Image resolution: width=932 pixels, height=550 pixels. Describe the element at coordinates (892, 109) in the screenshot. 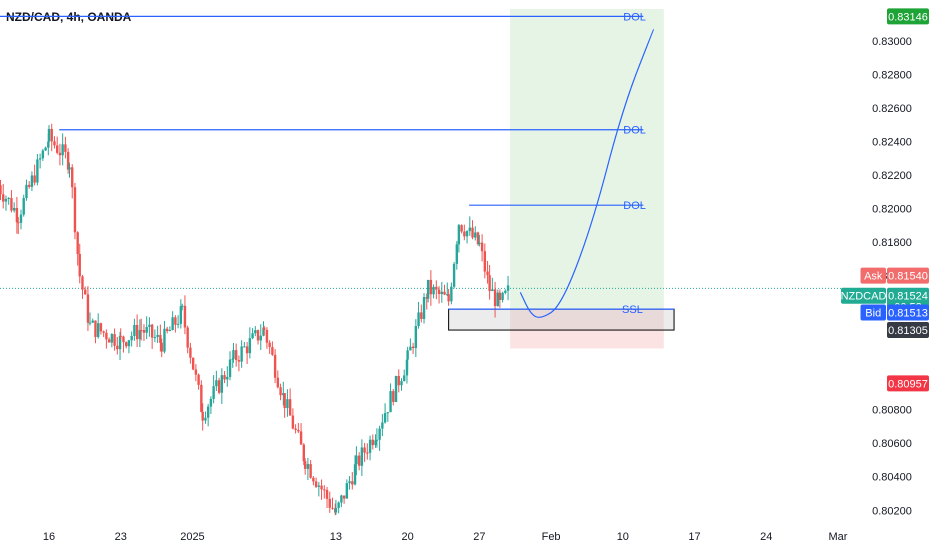

I see `price-tick-label: 0.82600` at that location.